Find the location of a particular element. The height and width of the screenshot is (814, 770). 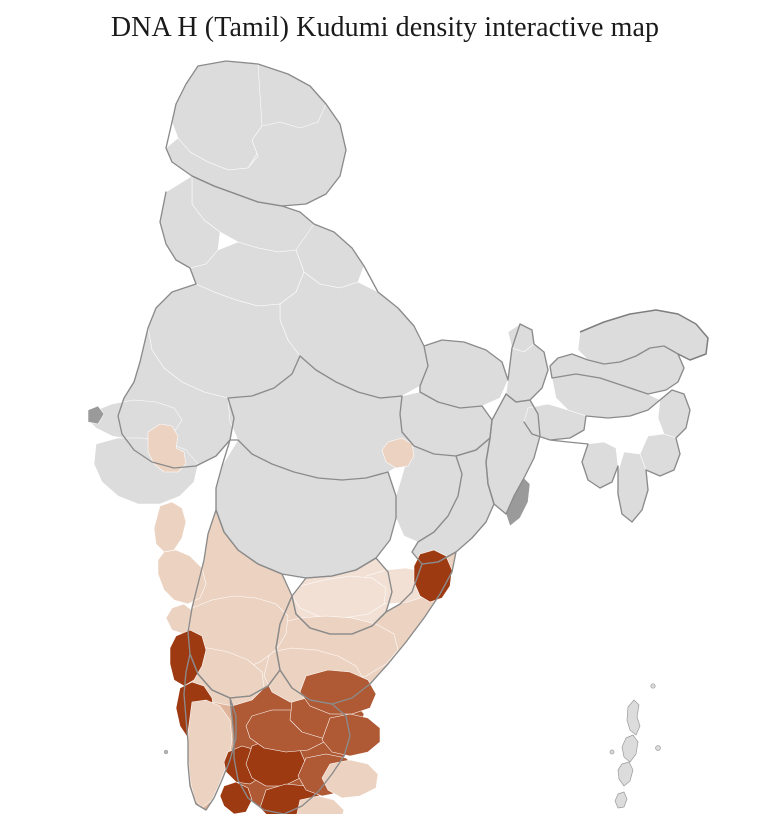

island-lakshadweep-a is located at coordinates (166, 752).